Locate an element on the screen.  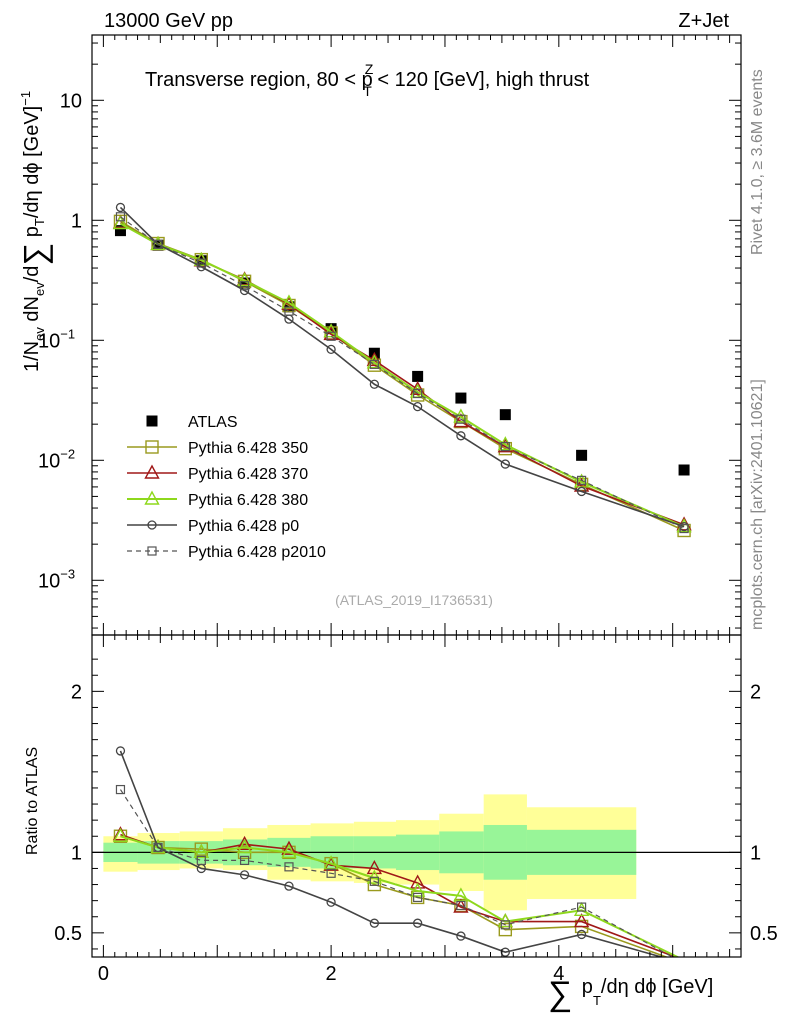
ratio-line-p350 is located at coordinates (394, 896).